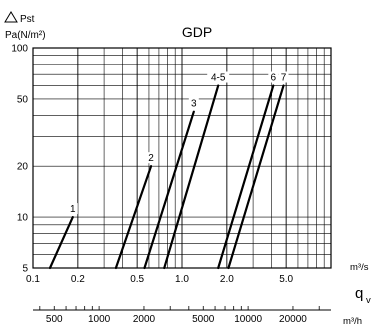 The height and width of the screenshot is (328, 375). What do you see at coordinates (25, 26) in the screenshot?
I see `y-axis-label: Pst Pa(N/m²)` at bounding box center [25, 26].